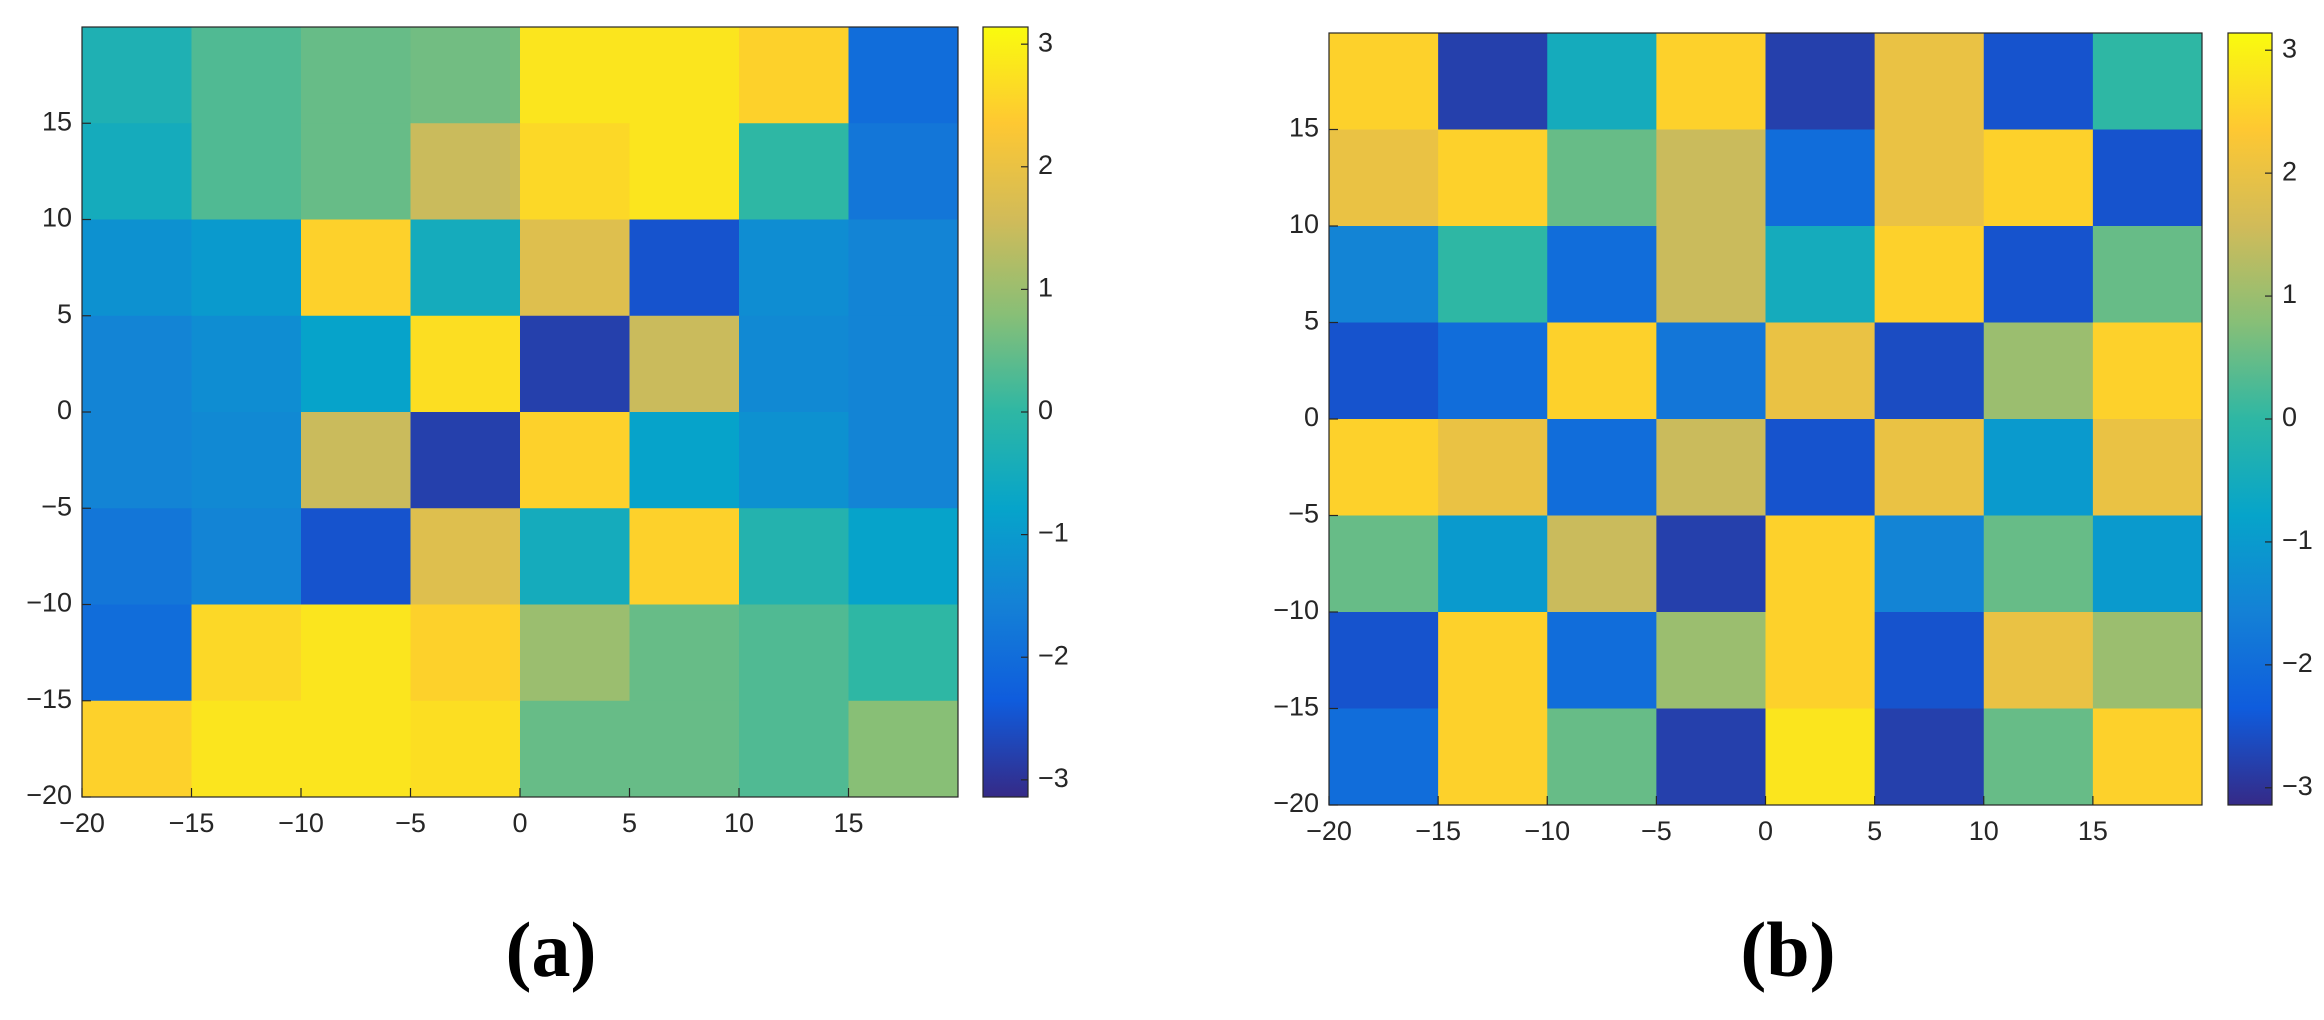 This screenshot has height=1020, width=2324. What do you see at coordinates (192, 823) in the screenshot?
I see `x-tick-label: −15` at bounding box center [192, 823].